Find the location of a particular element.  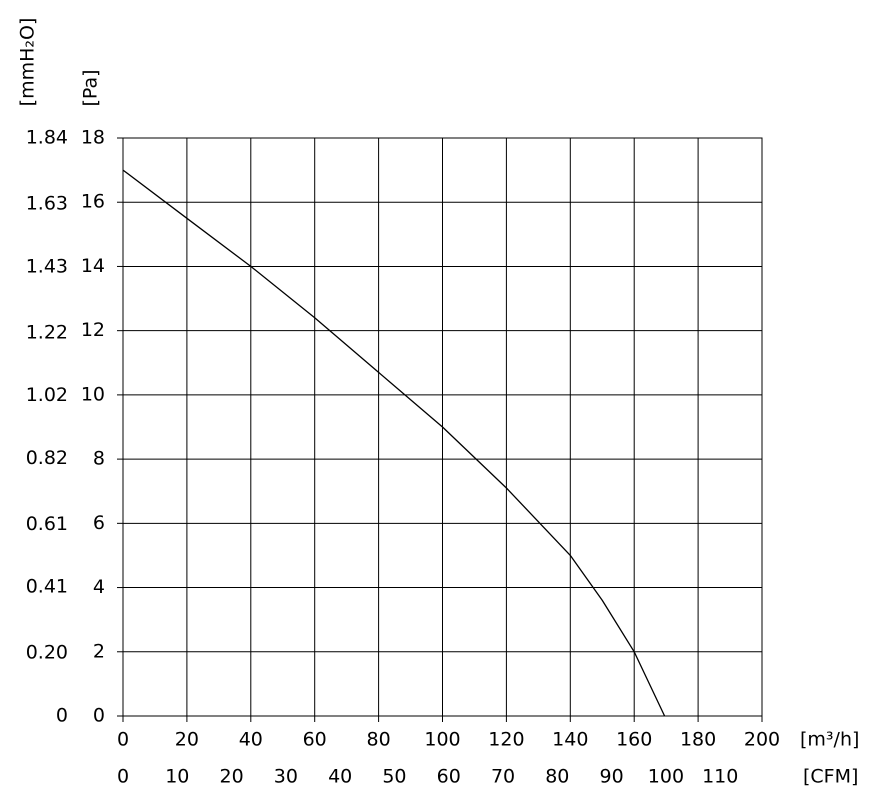

x2-tick-label: 90 is located at coordinates (612, 777).